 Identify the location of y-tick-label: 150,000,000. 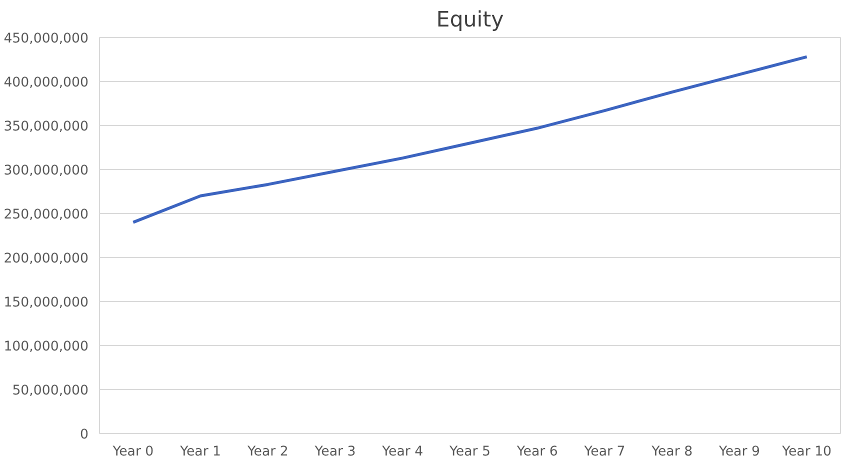
(46, 303).